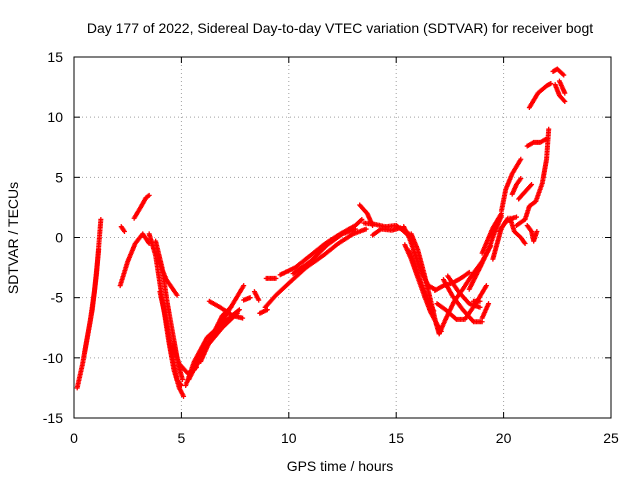 This screenshot has height=480, width=640. Describe the element at coordinates (340, 466) in the screenshot. I see `x-axis-label: GPS time / hours` at that location.